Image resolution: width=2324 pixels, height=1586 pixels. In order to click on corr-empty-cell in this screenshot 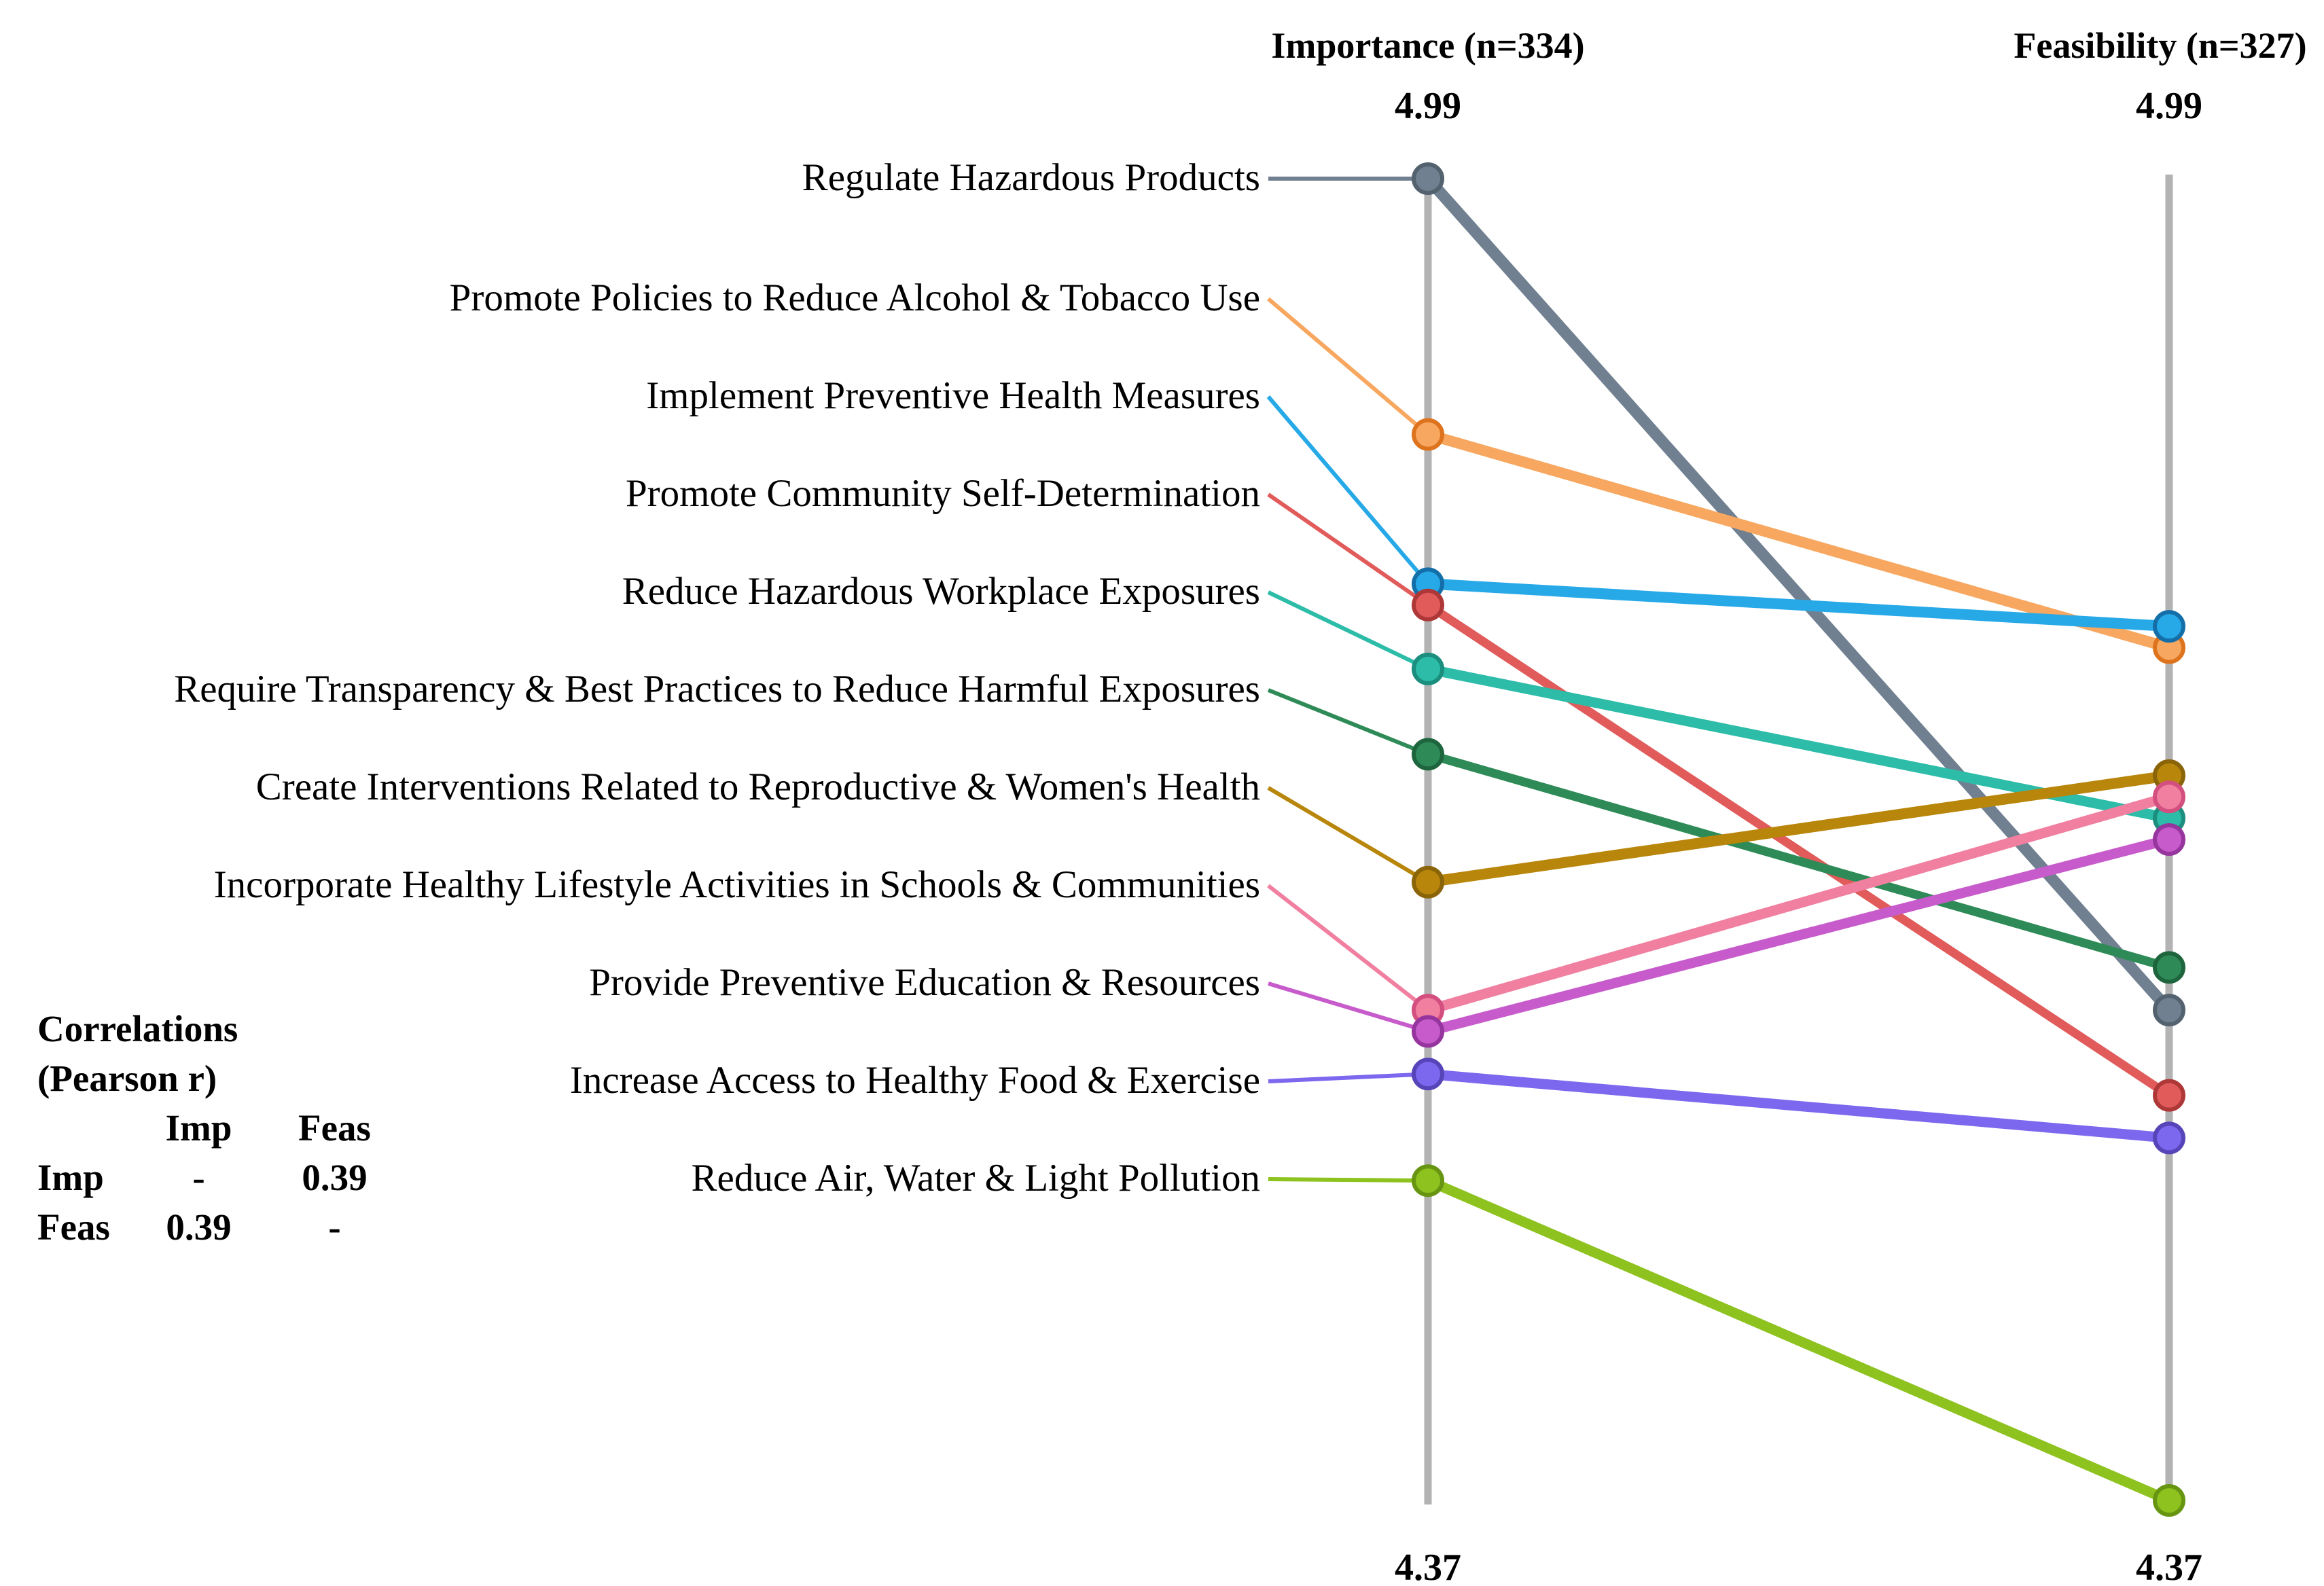, I will do `click(86, 1128)`.